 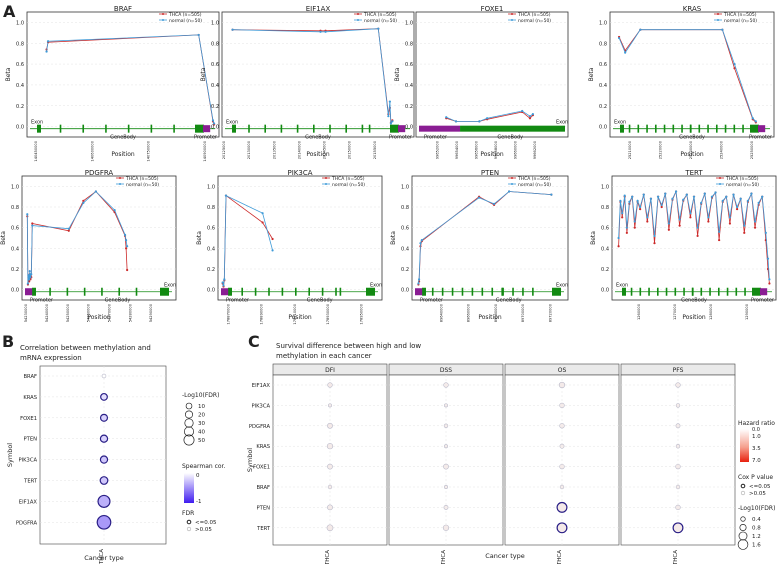 I want to click on panel-letter-b: B, so click(x=8, y=341).